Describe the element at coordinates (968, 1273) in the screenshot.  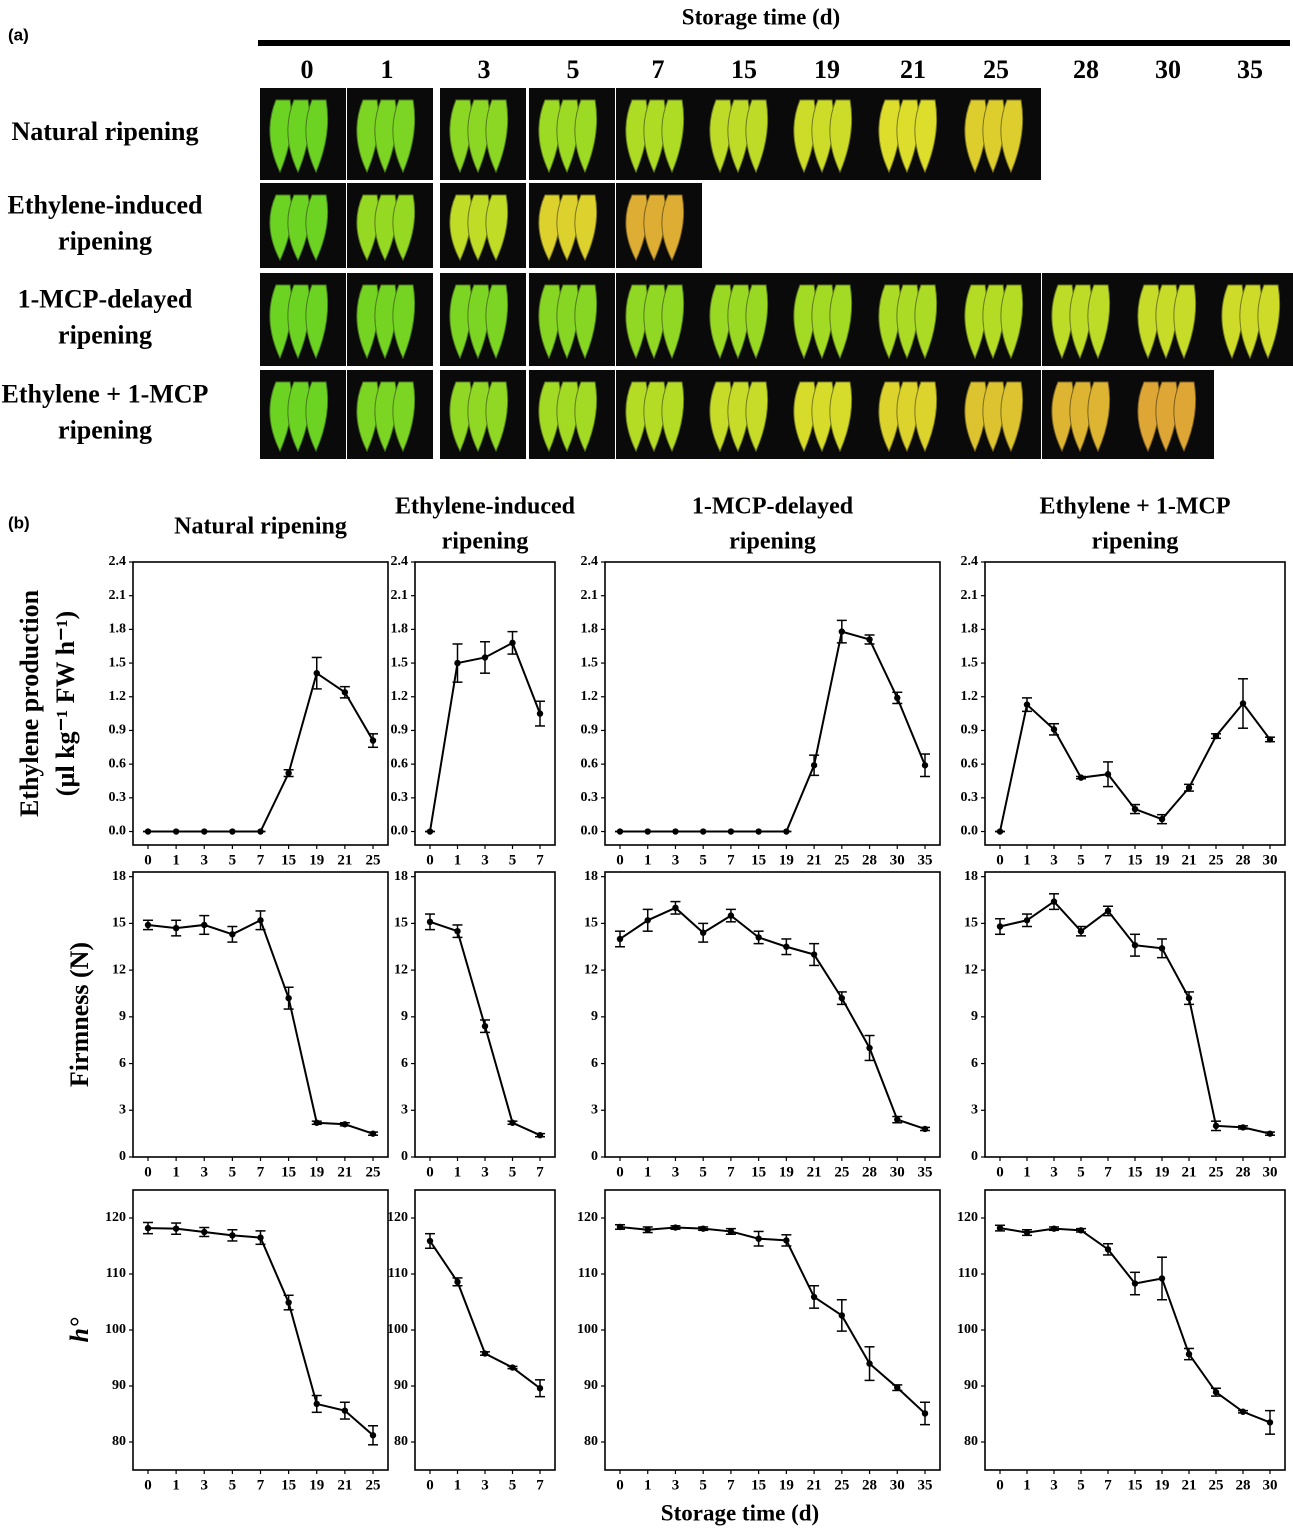
I see `y-tick-label: 110` at that location.